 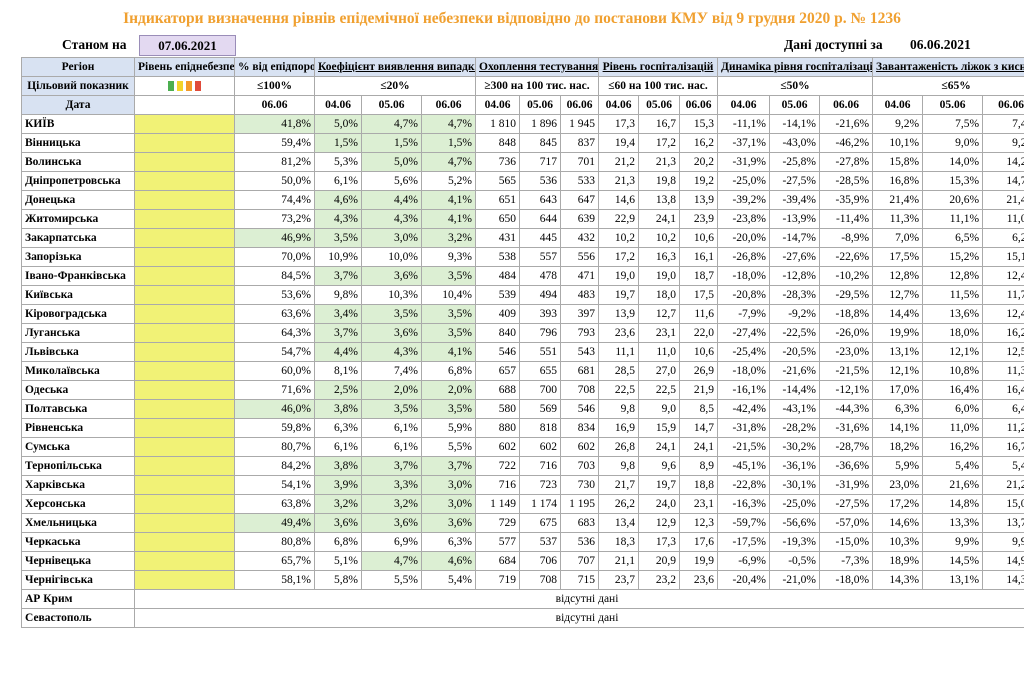 I want to click on hospital-dynamics-cell: -27,6%, so click(x=795, y=257).